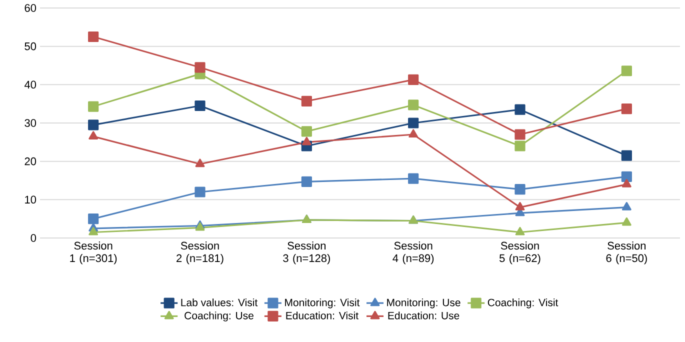  I want to click on y-tick-label: 30, so click(30, 123).